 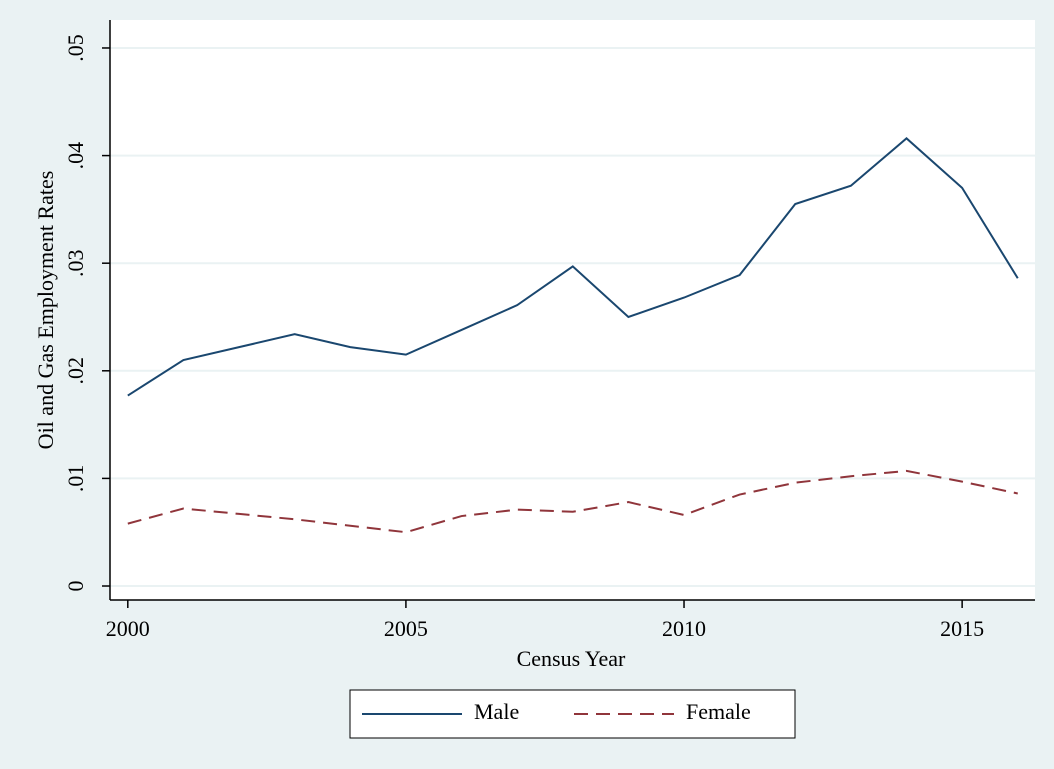 I want to click on y-tick-label: .01, so click(x=75, y=479).